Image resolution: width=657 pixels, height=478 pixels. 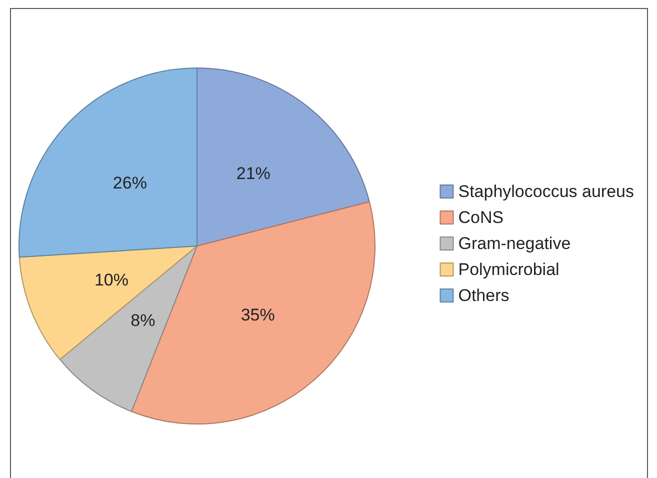 What do you see at coordinates (257, 315) in the screenshot?
I see `data-label: 35%` at bounding box center [257, 315].